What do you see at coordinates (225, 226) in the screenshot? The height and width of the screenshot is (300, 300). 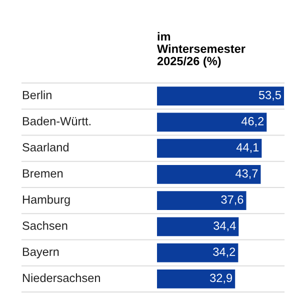 I see `data-label: 34,4` at bounding box center [225, 226].